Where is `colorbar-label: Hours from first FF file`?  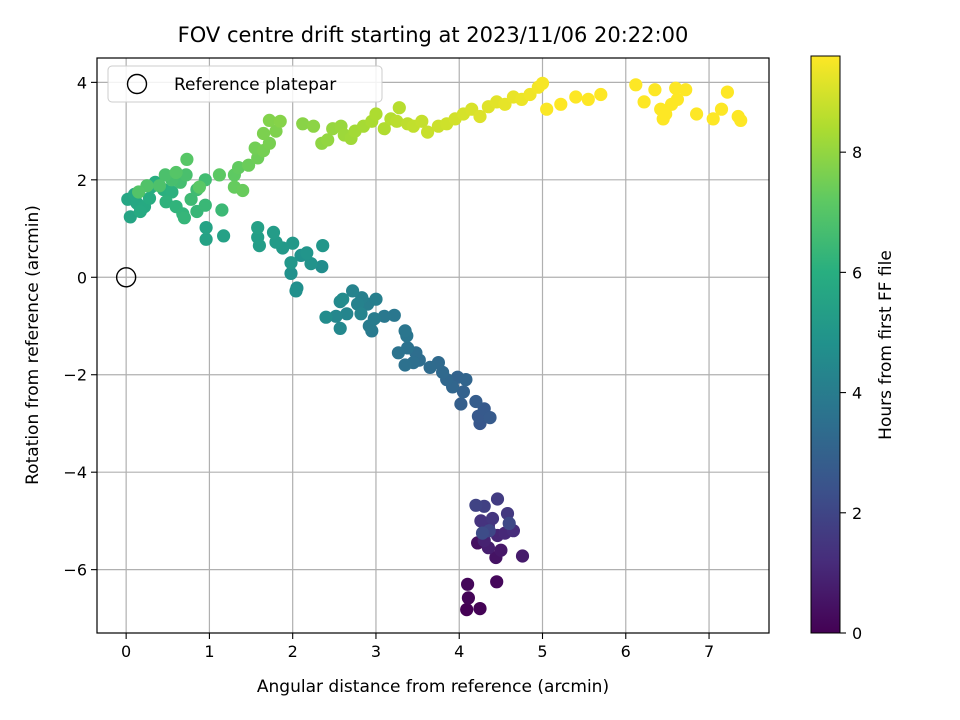
colorbar-label: Hours from first FF file is located at coordinates (886, 345).